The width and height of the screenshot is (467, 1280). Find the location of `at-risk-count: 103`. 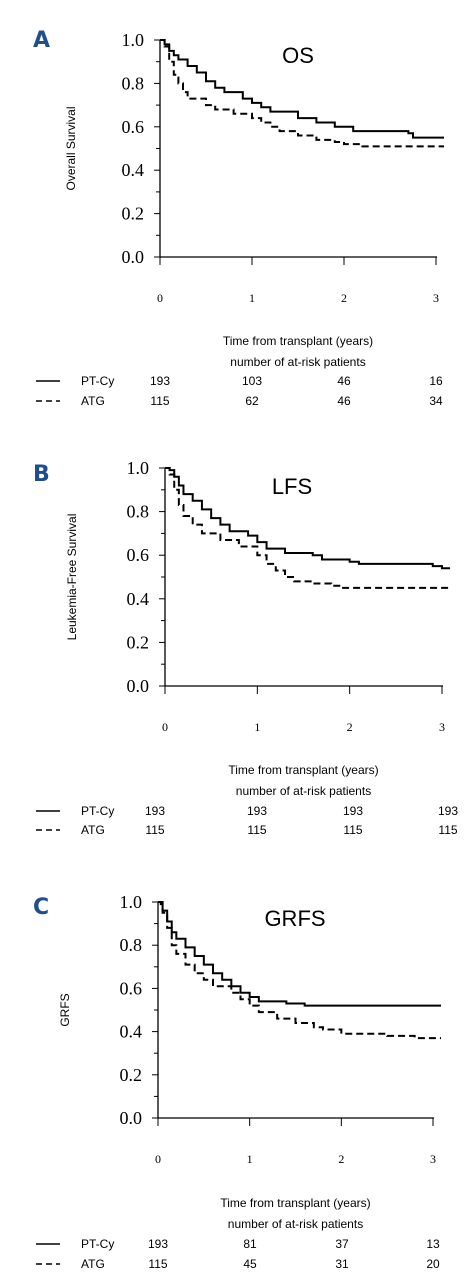

at-risk-count: 103 is located at coordinates (252, 381).